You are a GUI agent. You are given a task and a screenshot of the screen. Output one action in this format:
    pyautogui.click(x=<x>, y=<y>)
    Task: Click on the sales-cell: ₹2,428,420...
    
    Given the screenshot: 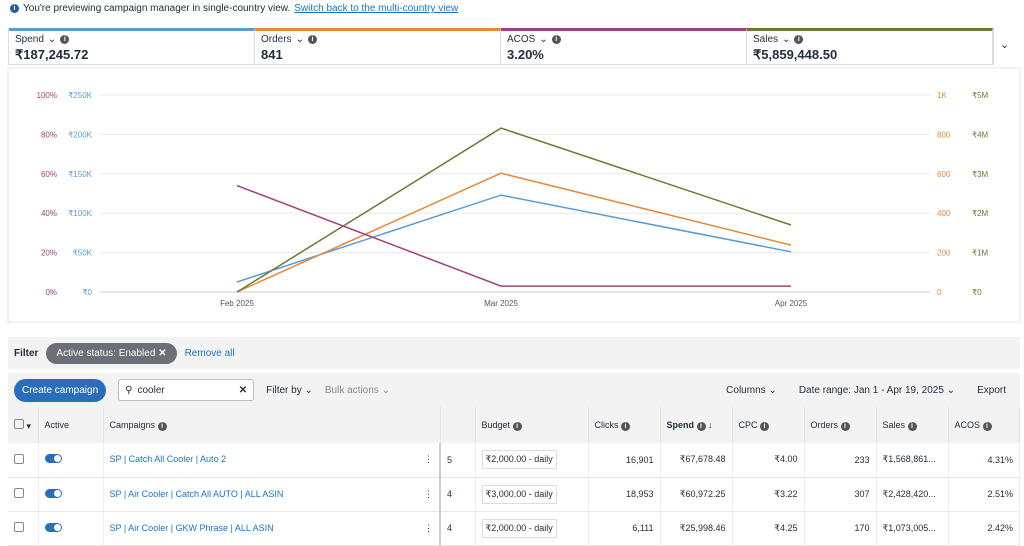 What is the action you would take?
    pyautogui.click(x=912, y=494)
    